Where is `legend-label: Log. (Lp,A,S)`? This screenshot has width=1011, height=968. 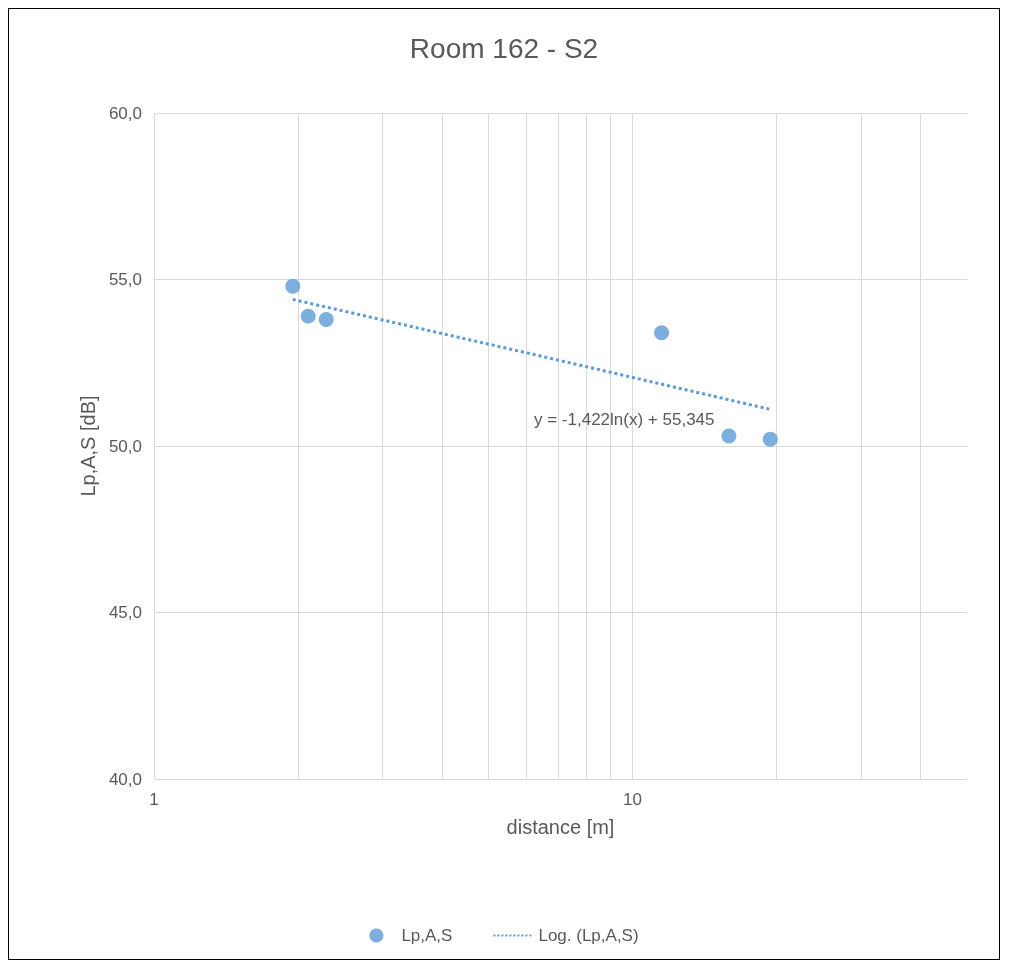
legend-label: Log. (Lp,A,S) is located at coordinates (588, 935).